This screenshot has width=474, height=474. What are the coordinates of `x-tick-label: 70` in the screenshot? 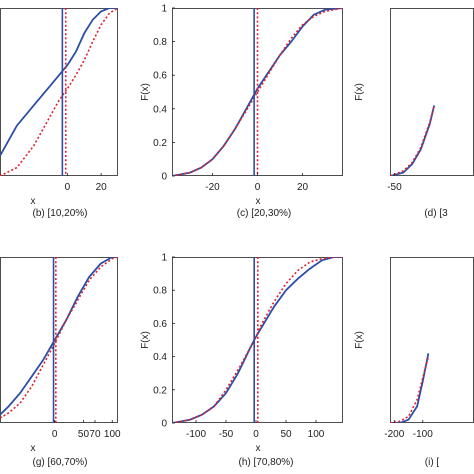 It's located at (95, 434).